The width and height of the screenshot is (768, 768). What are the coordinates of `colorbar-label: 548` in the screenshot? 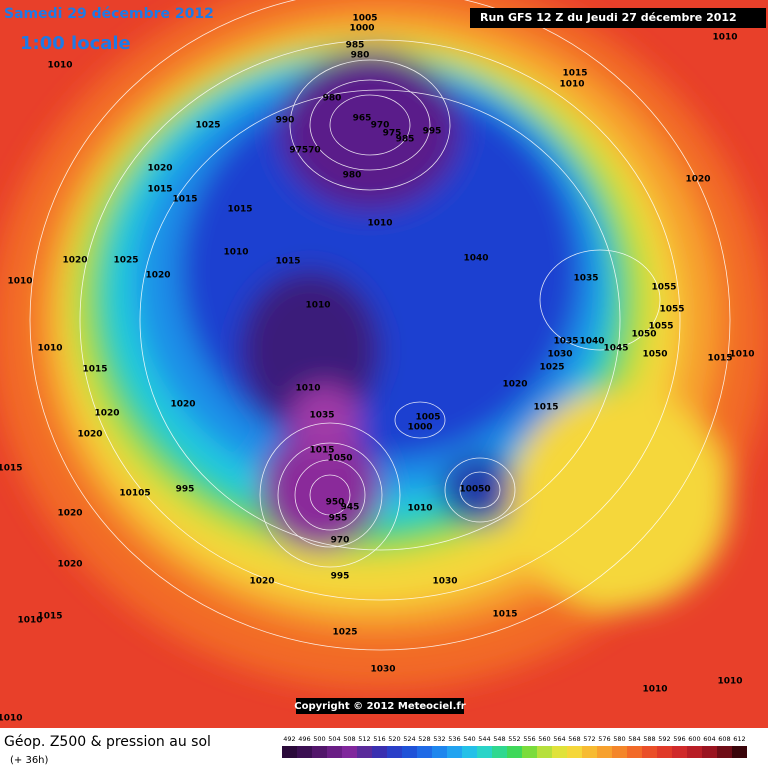 It's located at (499, 739).